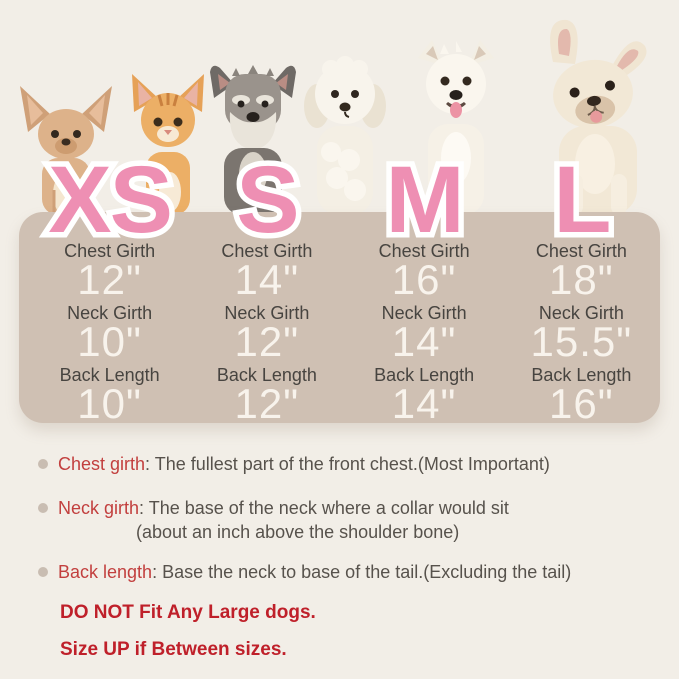 The image size is (679, 679). What do you see at coordinates (425, 201) in the screenshot?
I see `size-label-m: M` at bounding box center [425, 201].